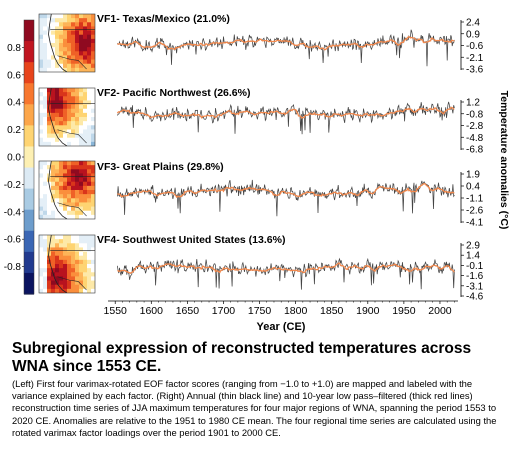 The width and height of the screenshot is (511, 451). What do you see at coordinates (72, 136) in the screenshot?
I see `border-line` at bounding box center [72, 136].